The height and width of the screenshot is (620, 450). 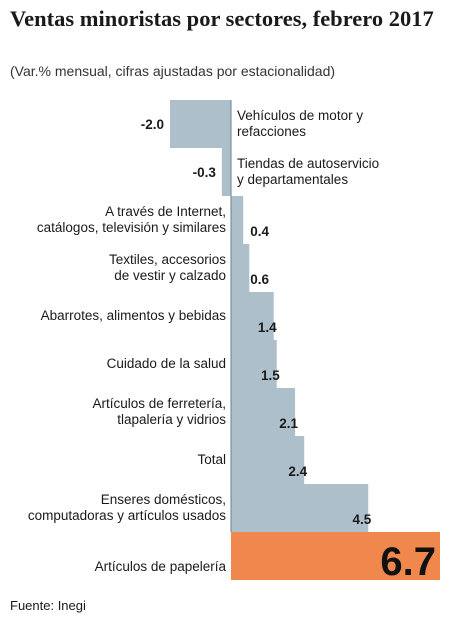 What do you see at coordinates (211, 459) in the screenshot?
I see `category-label-7: Total` at bounding box center [211, 459].